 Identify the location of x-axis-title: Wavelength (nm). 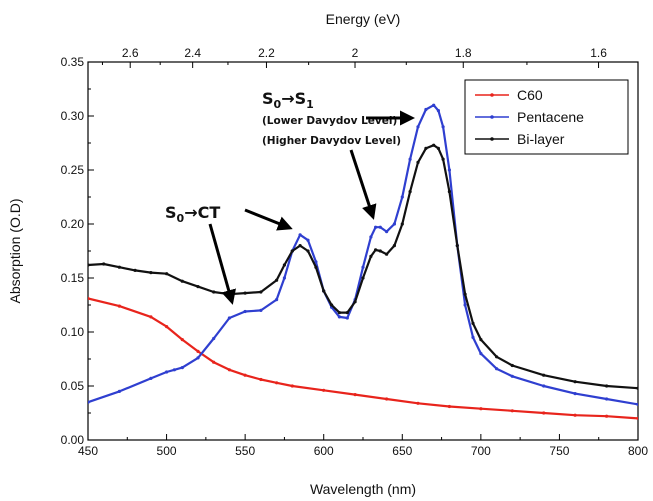
(363, 489).